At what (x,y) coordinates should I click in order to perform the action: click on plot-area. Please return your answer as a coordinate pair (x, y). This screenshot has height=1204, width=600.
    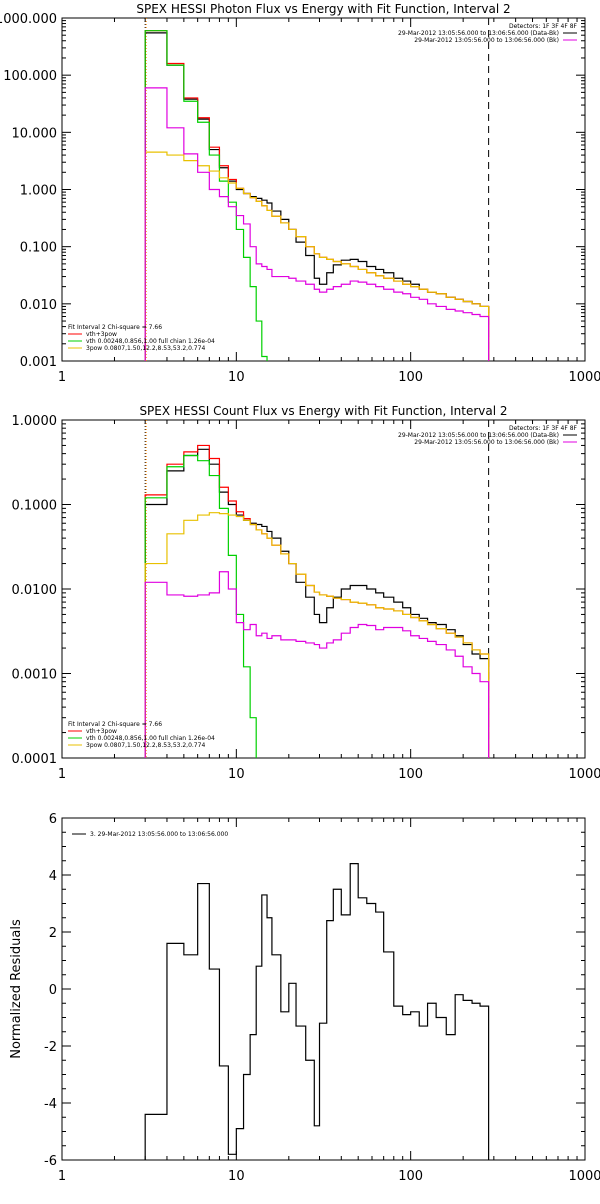
    Looking at the image, I should click on (316, 1012).